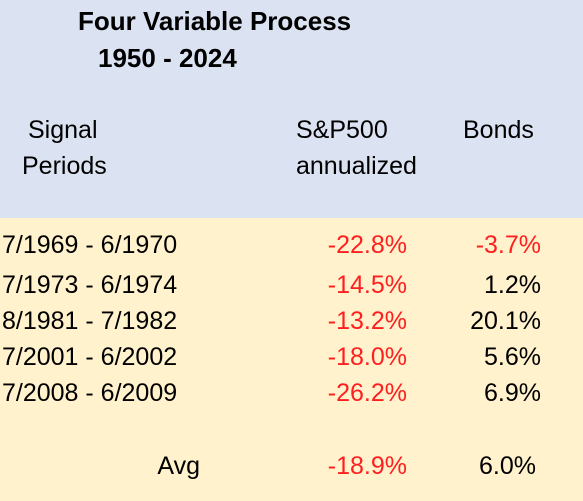 This screenshot has height=501, width=583. What do you see at coordinates (512, 393) in the screenshot?
I see `bonds-cell: 6.9%` at bounding box center [512, 393].